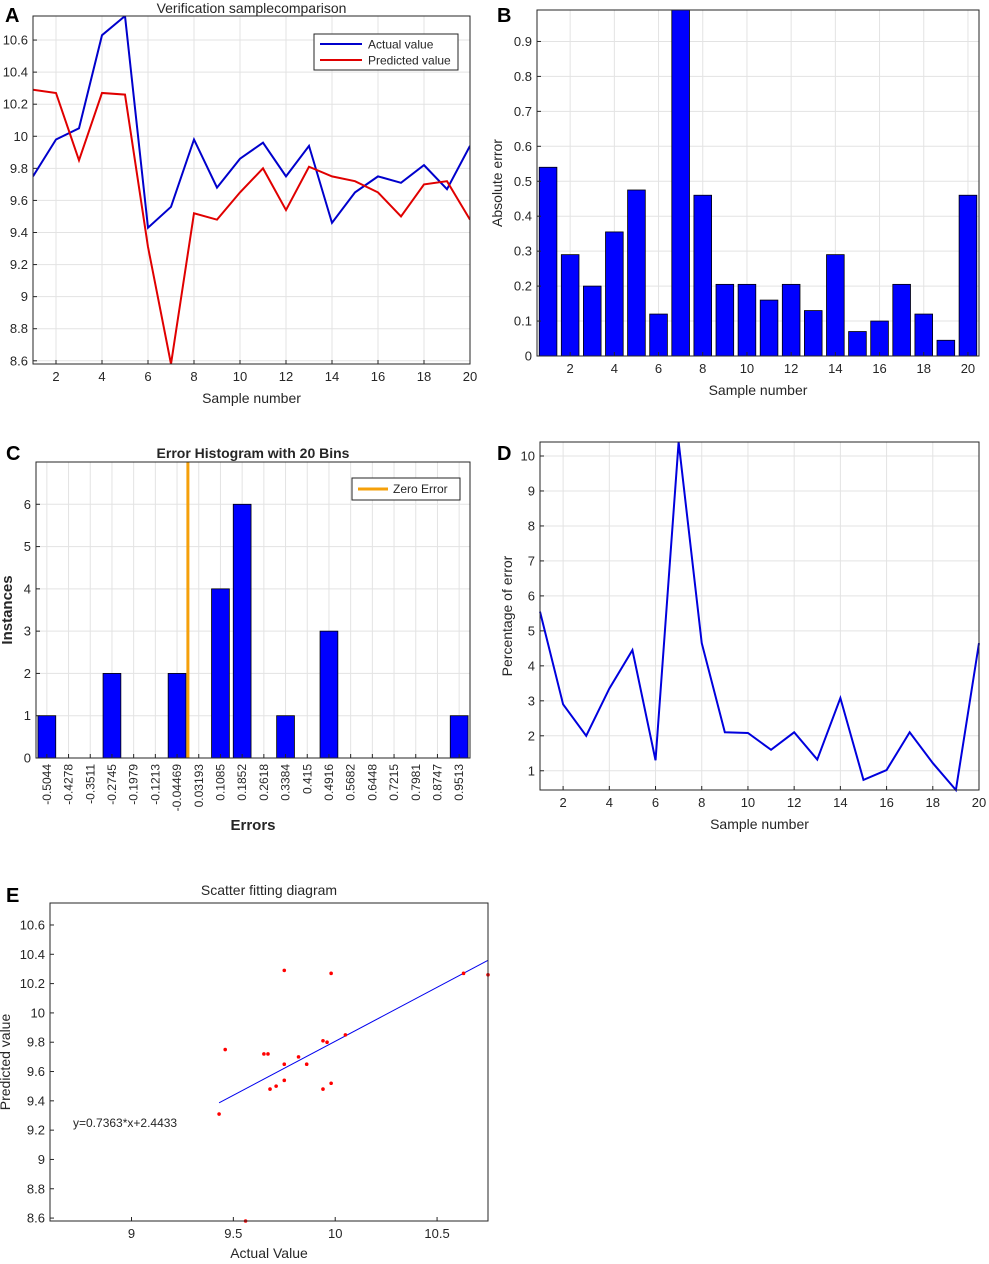  Describe the element at coordinates (523, 111) in the screenshot. I see `y-tick-label: 0.7` at that location.